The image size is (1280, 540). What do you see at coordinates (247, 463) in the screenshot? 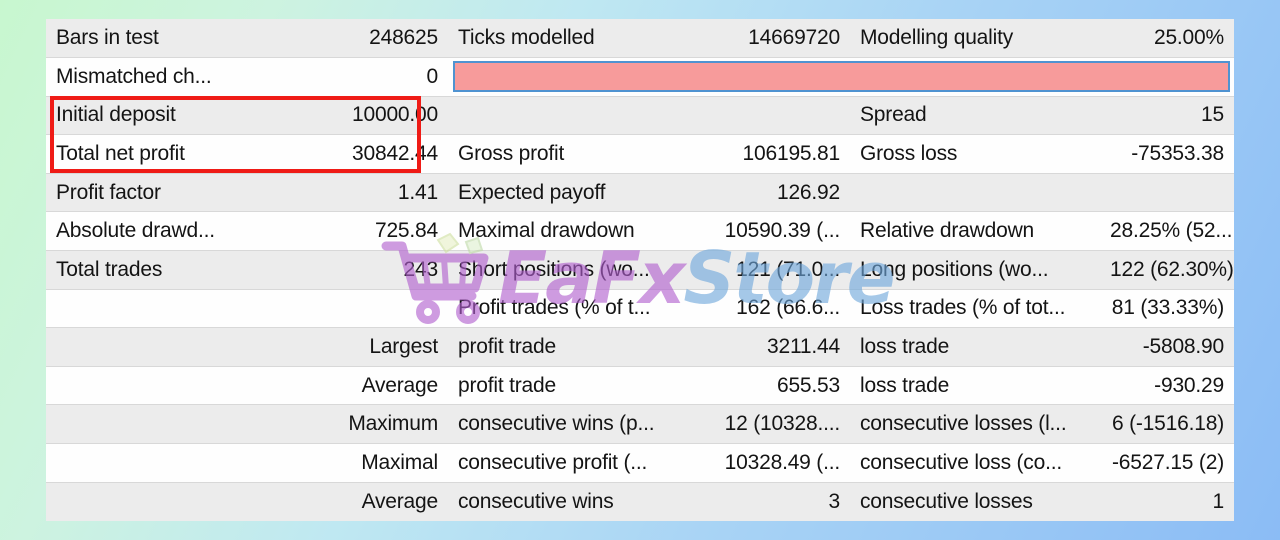
I see `maximal-row-label: Maximal` at bounding box center [247, 463].